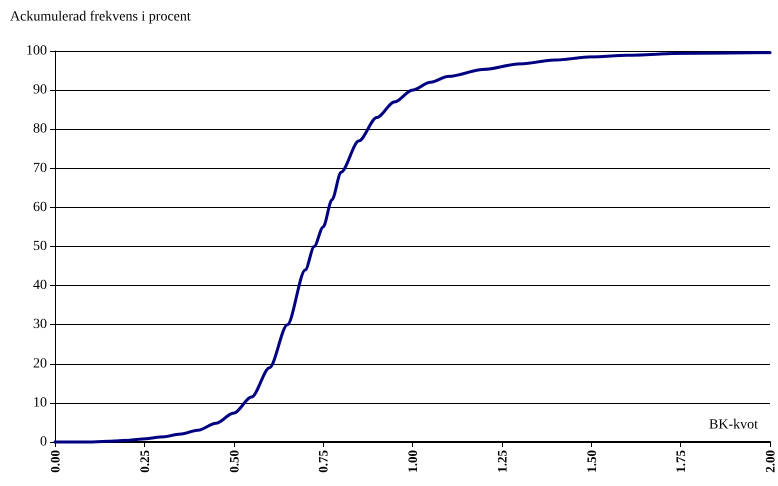 This screenshot has height=486, width=778. Describe the element at coordinates (502, 461) in the screenshot. I see `x-tick-label: 1.25` at that location.